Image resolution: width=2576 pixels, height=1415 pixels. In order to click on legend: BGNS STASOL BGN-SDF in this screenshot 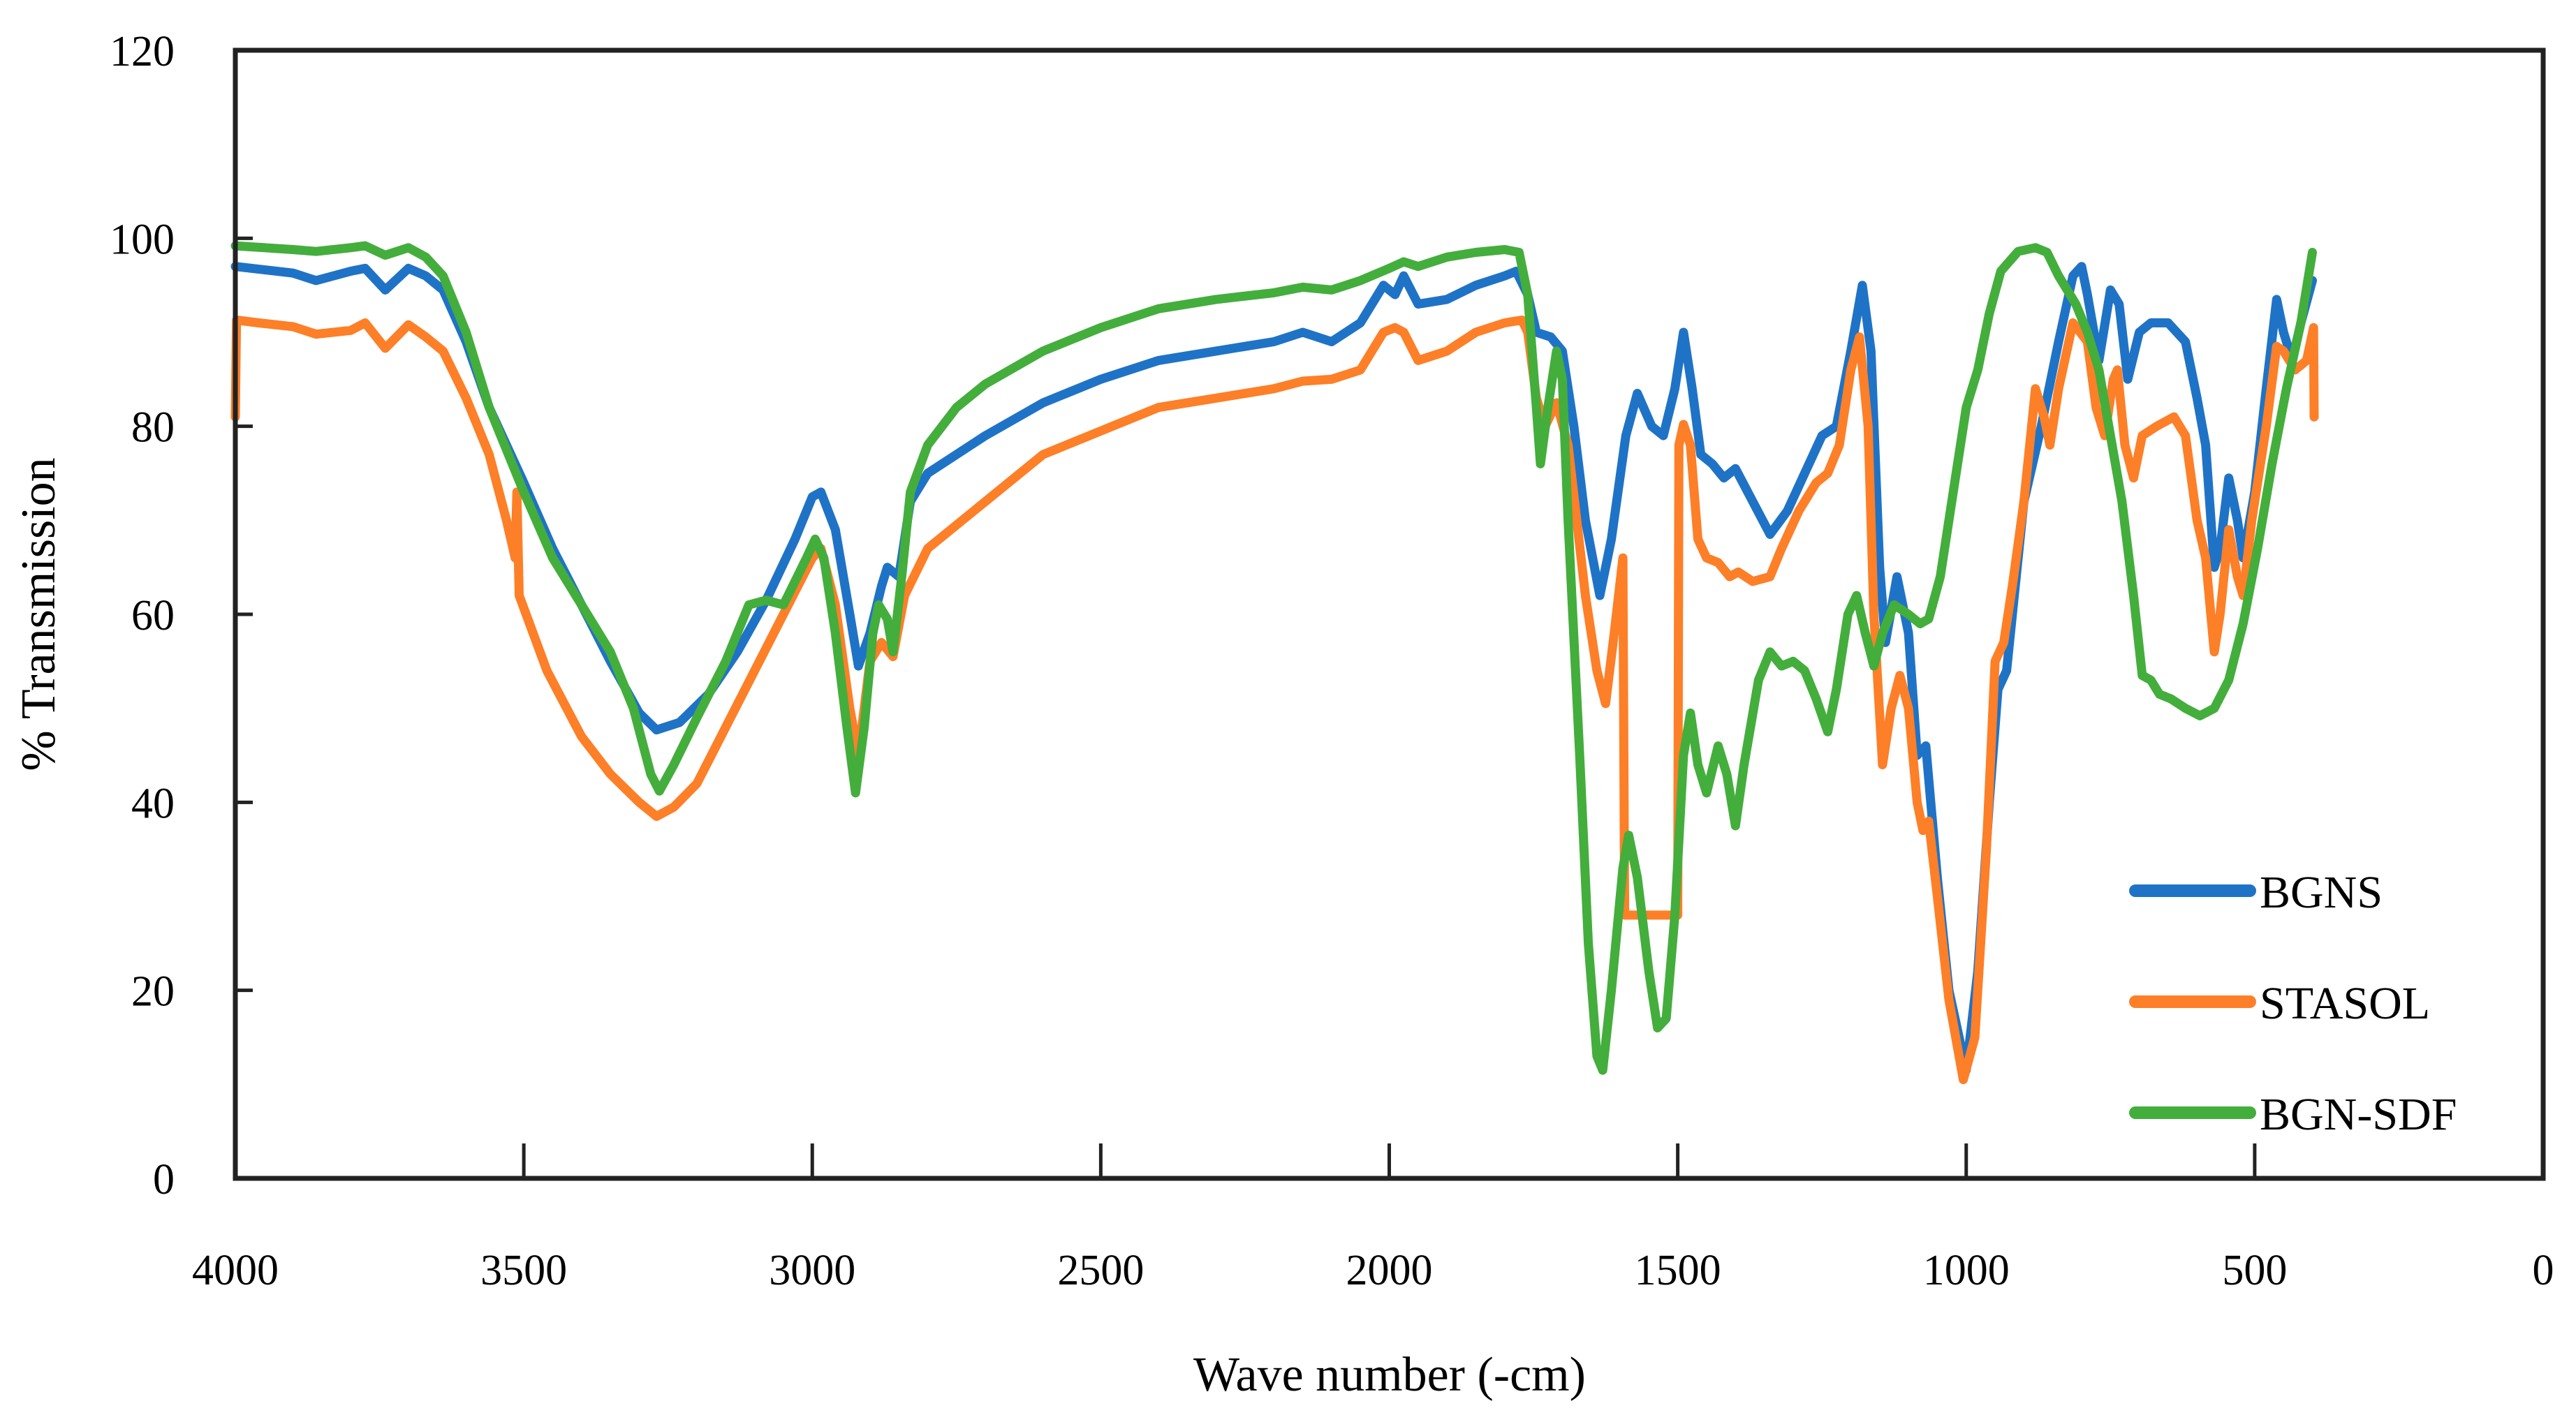, I will do `click(2293, 1004)`.